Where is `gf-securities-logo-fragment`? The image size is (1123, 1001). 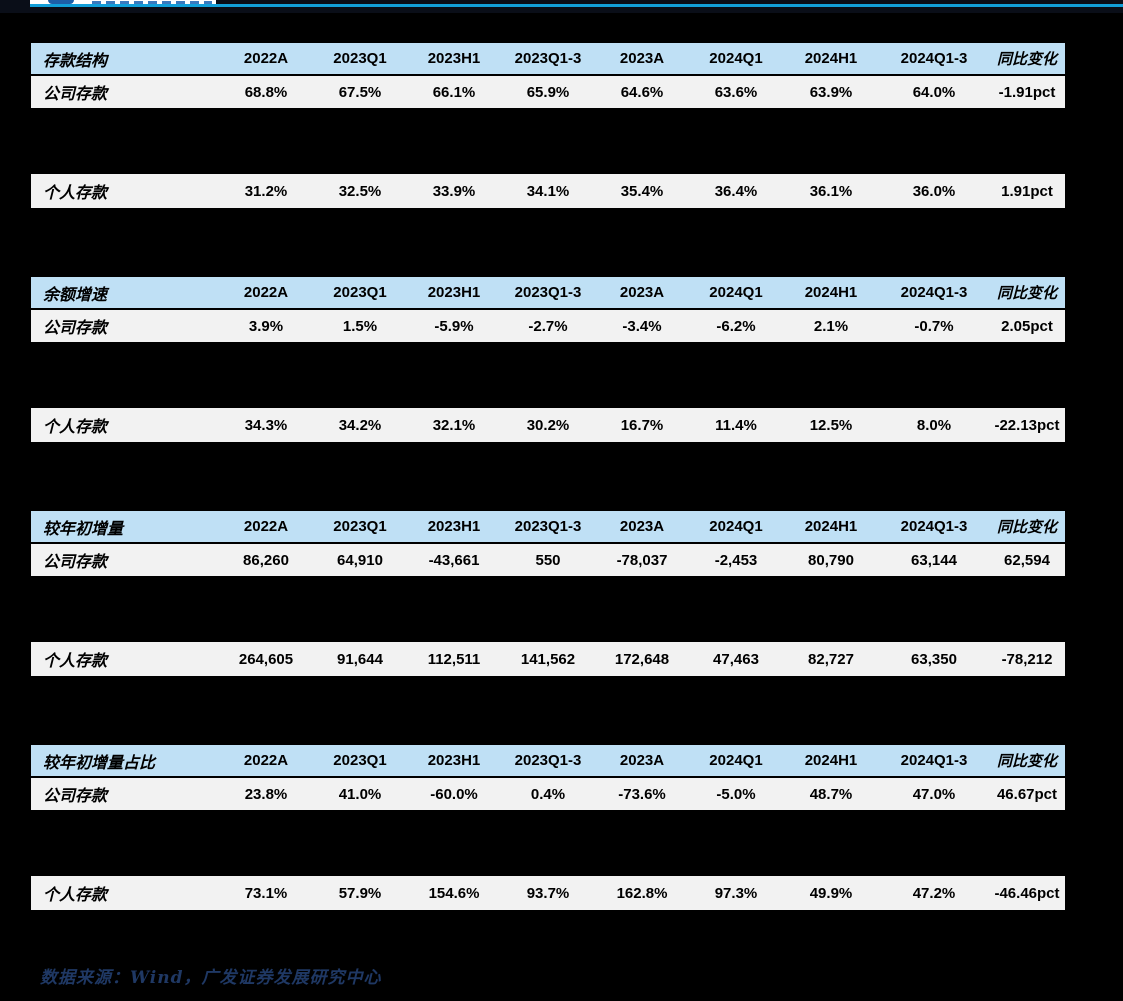
gf-securities-logo-fragment is located at coordinates (123, 2).